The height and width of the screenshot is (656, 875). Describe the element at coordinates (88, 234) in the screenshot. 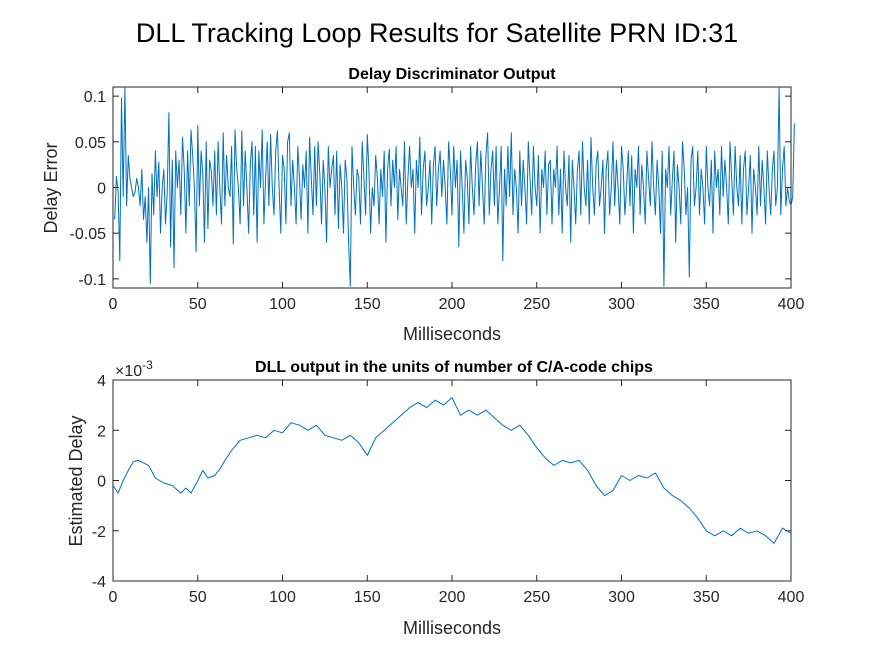

I see `discriminator-ytick-label: -0.05` at that location.